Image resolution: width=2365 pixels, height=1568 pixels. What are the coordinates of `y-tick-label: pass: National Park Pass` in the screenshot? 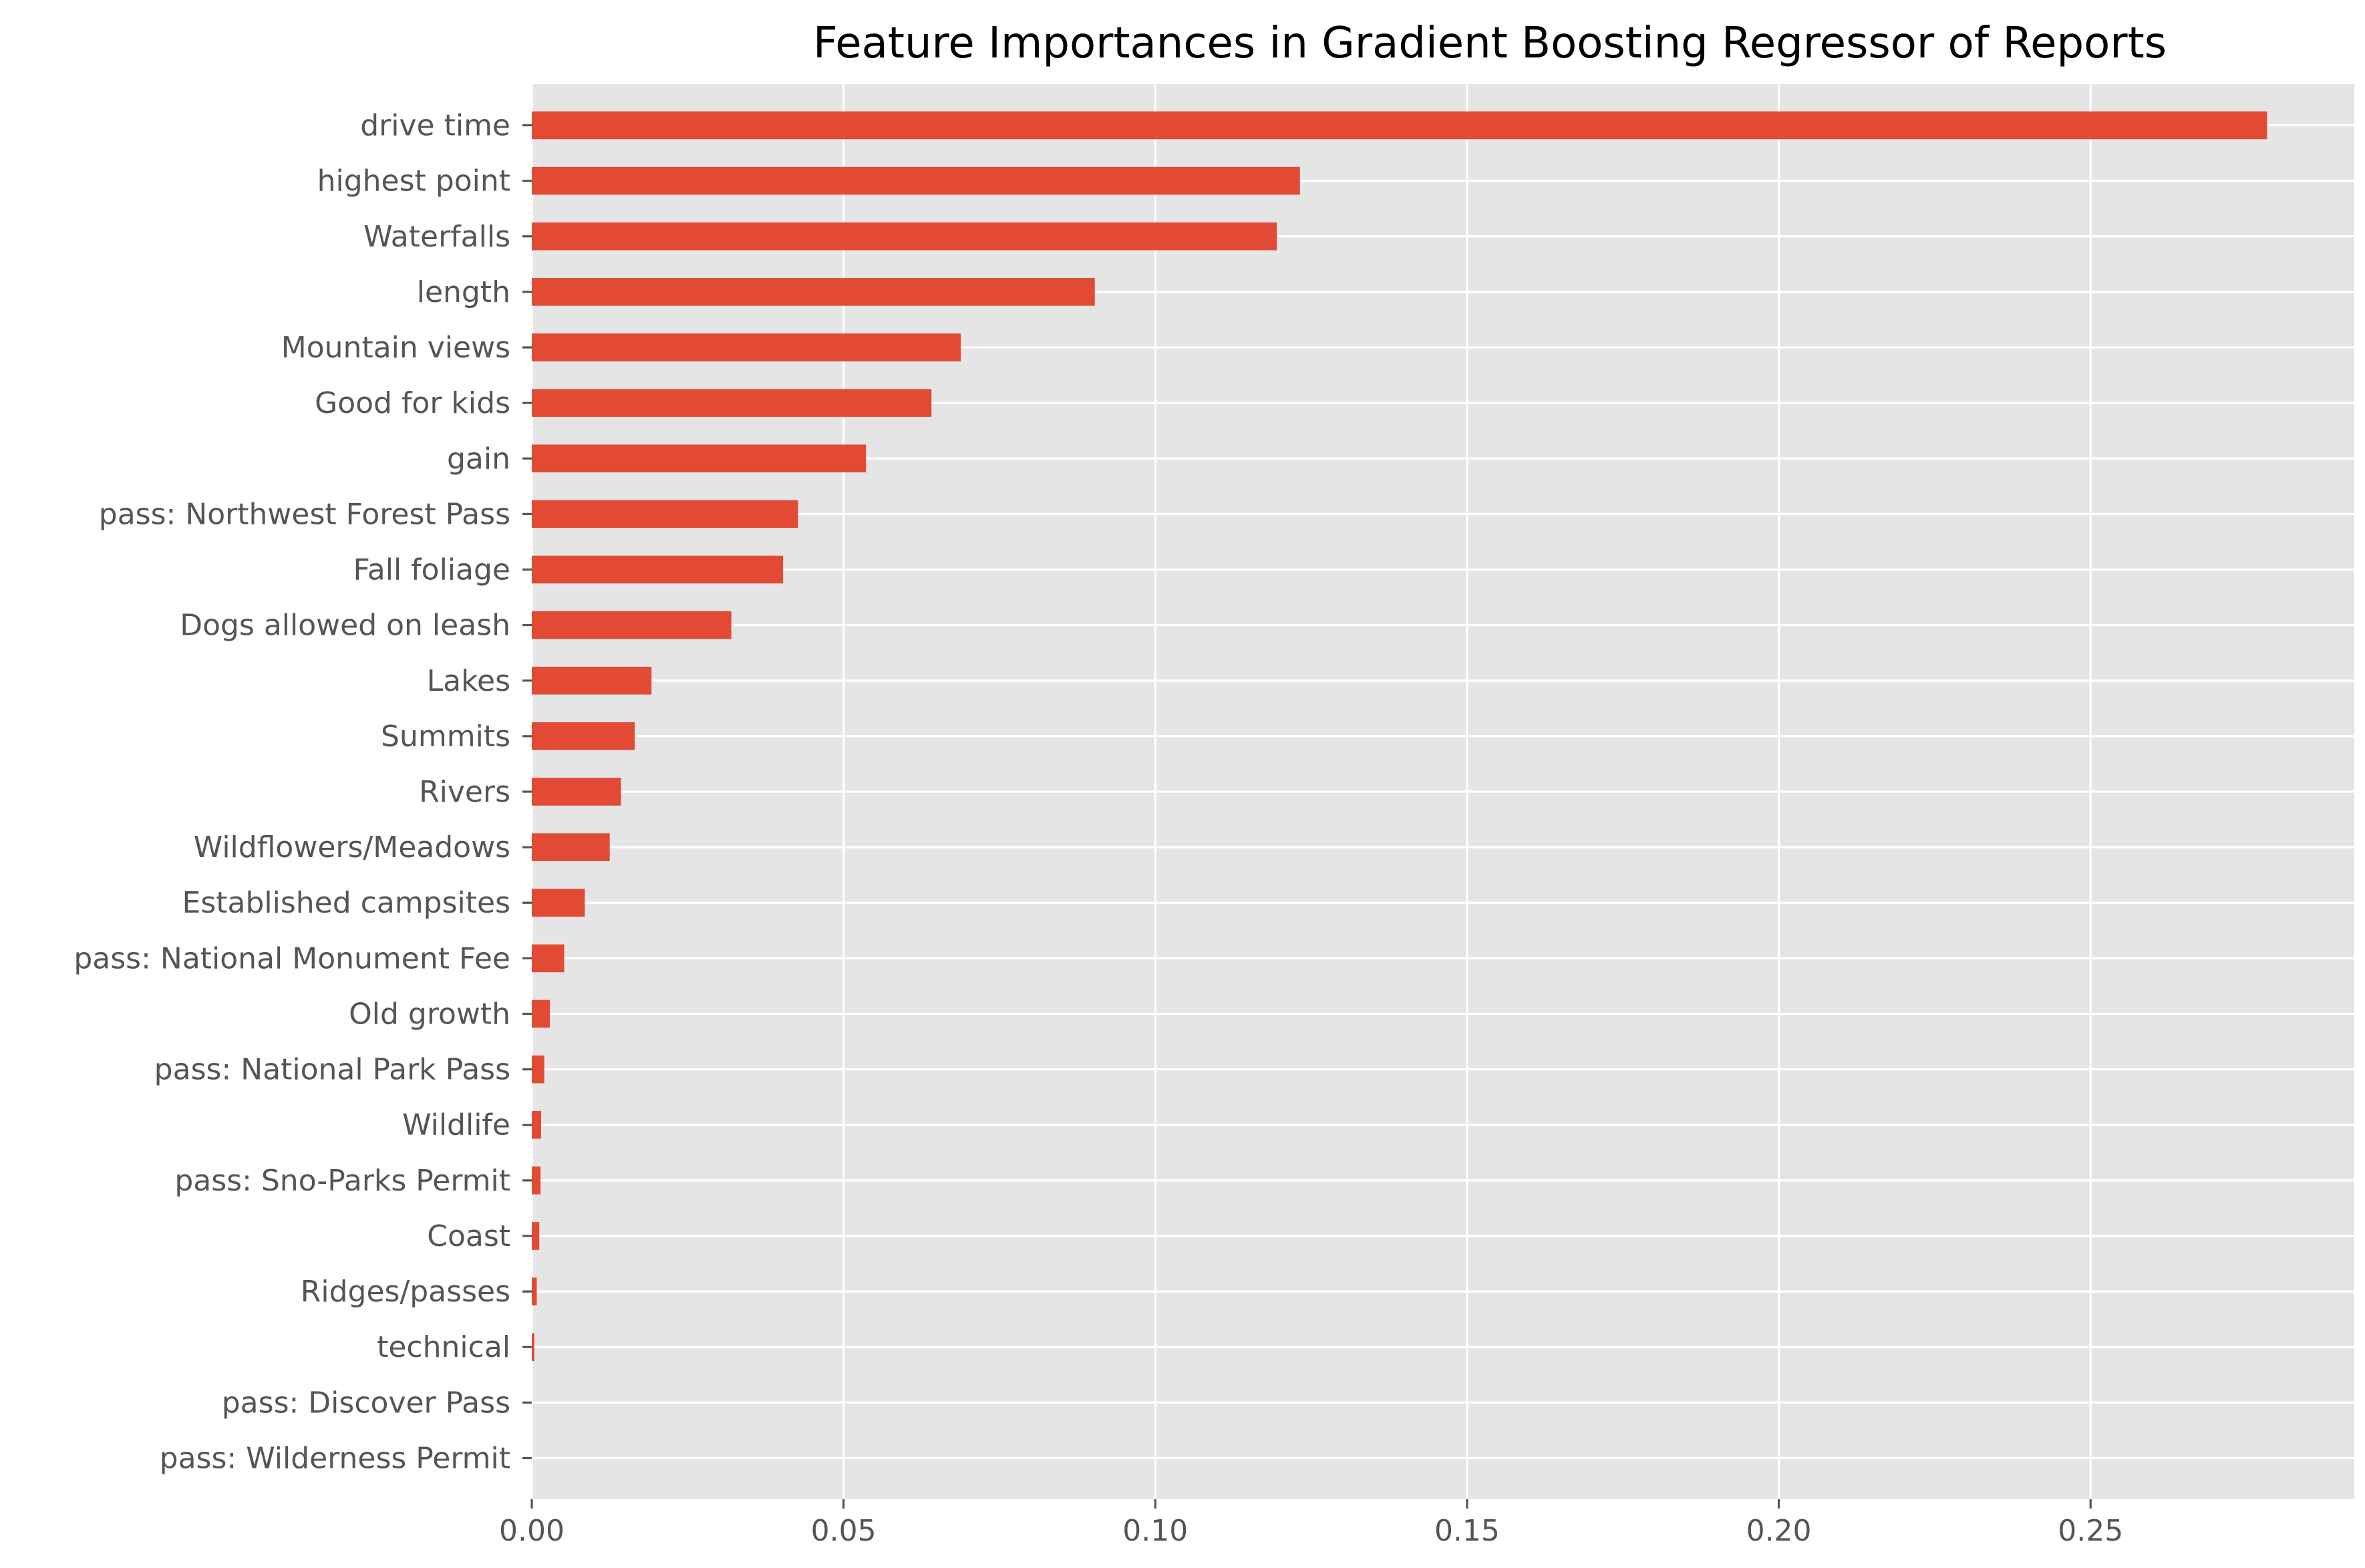 It's located at (332, 1070).